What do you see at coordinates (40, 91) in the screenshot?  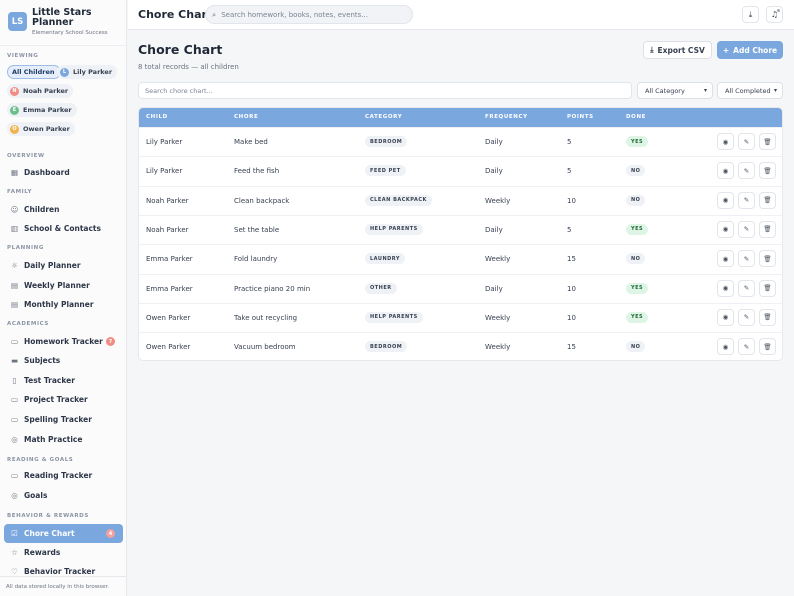 I see `chip-noah-parker: N Noah Parker` at bounding box center [40, 91].